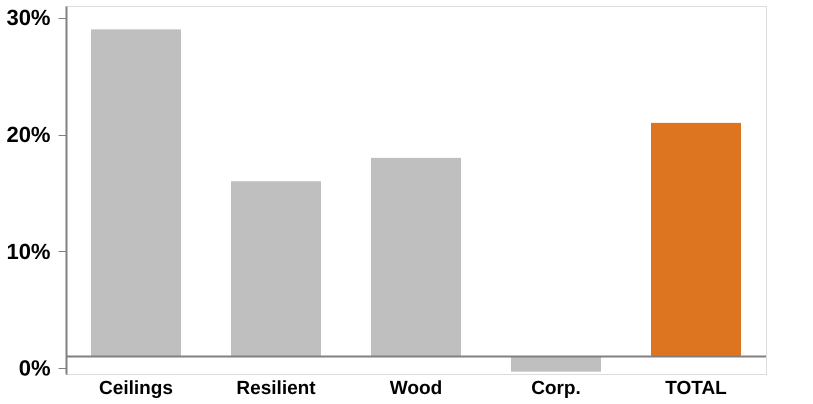  Describe the element at coordinates (34, 368) in the screenshot. I see `y-tick-label: 0%` at that location.